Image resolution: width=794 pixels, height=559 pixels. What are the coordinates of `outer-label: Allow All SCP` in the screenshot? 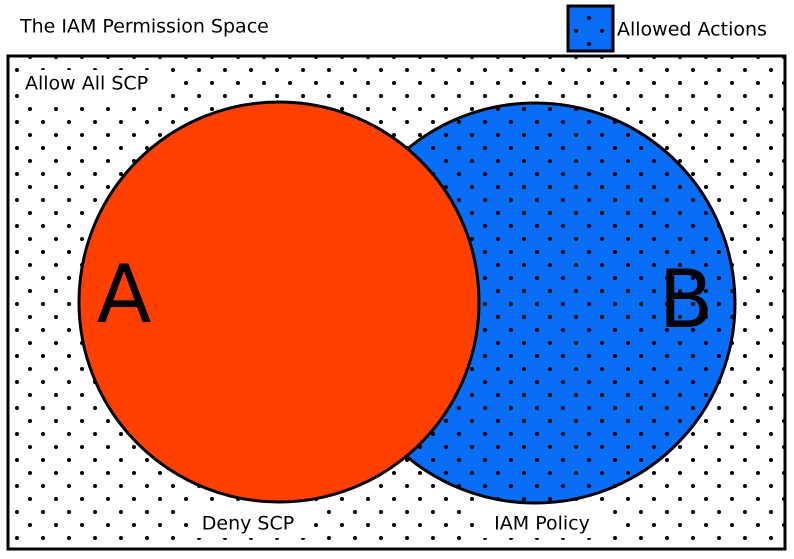 It's located at (86, 84).